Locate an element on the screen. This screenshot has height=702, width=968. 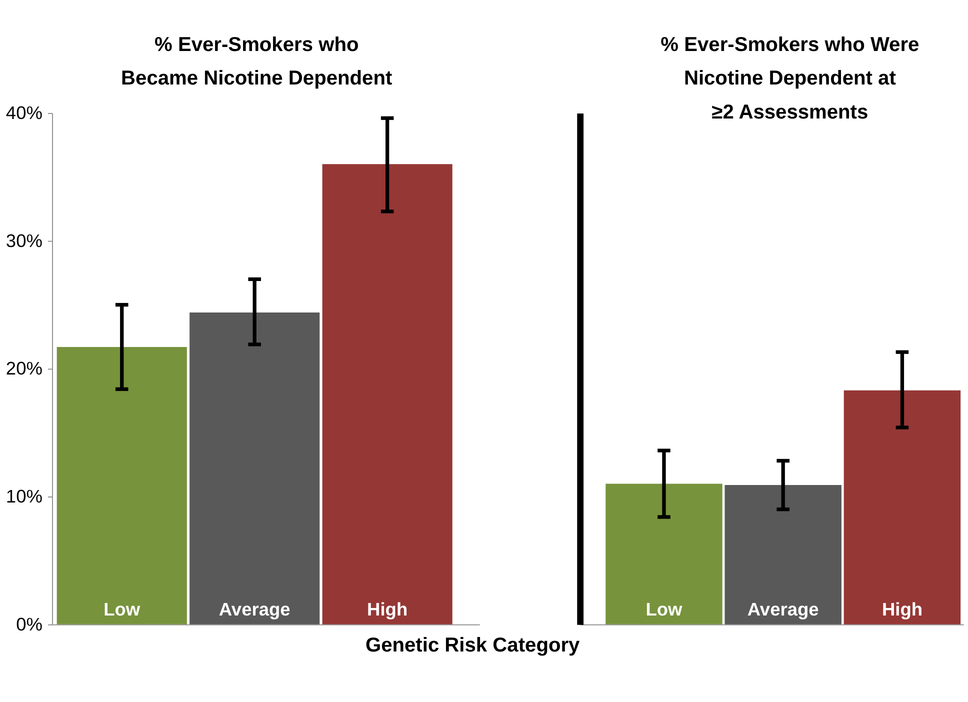
y-tick-label: 20% is located at coordinates (24, 368).